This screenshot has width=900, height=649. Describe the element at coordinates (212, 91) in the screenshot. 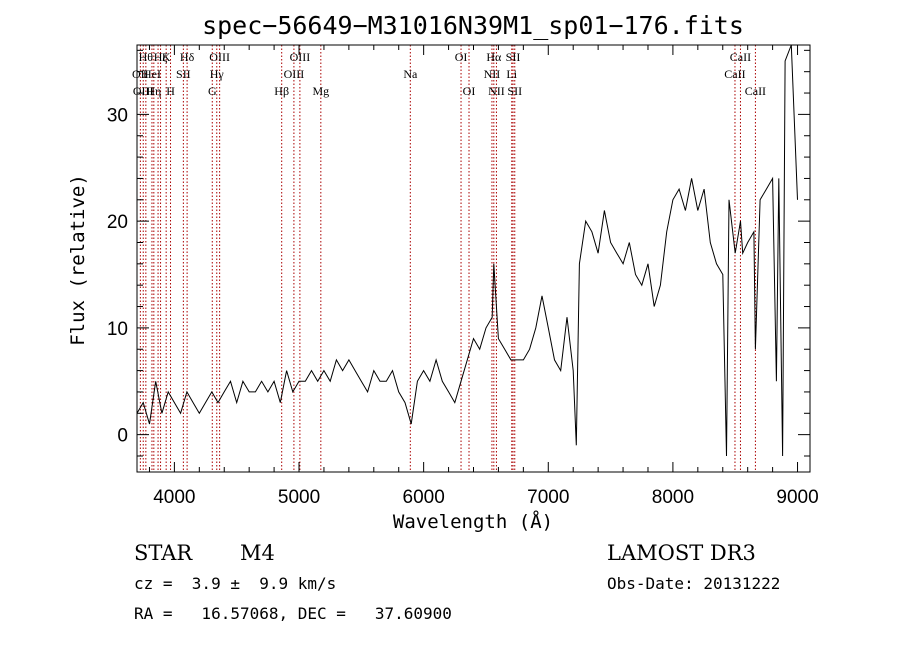

I see `spectral-line-label: G` at that location.